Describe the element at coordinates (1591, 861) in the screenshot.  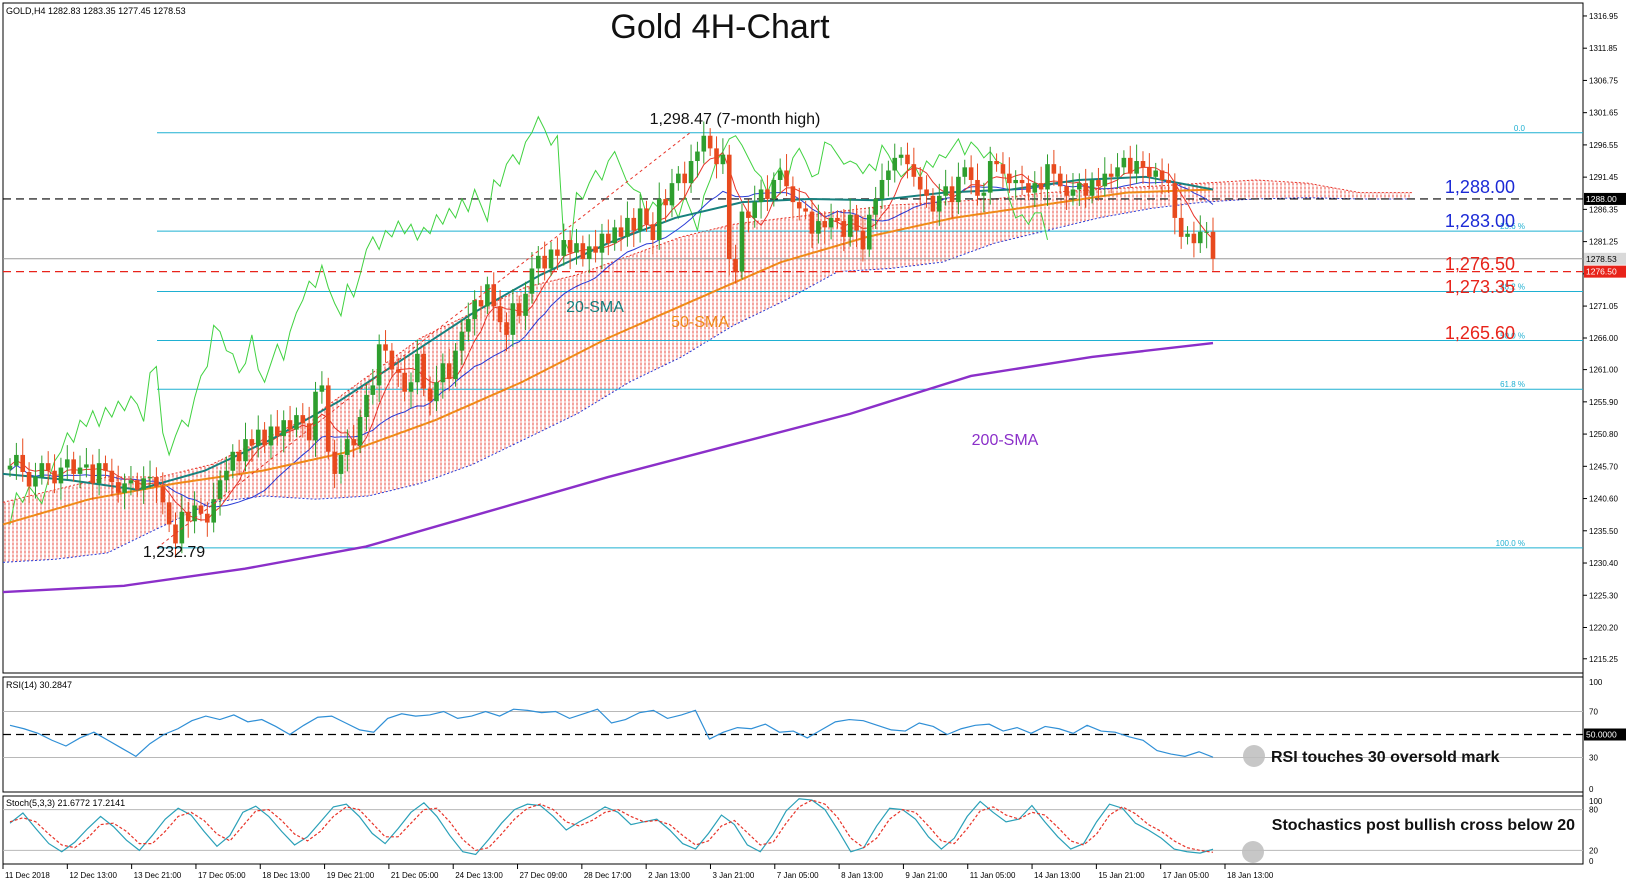
I see `stoch-tick-label: 0` at that location.